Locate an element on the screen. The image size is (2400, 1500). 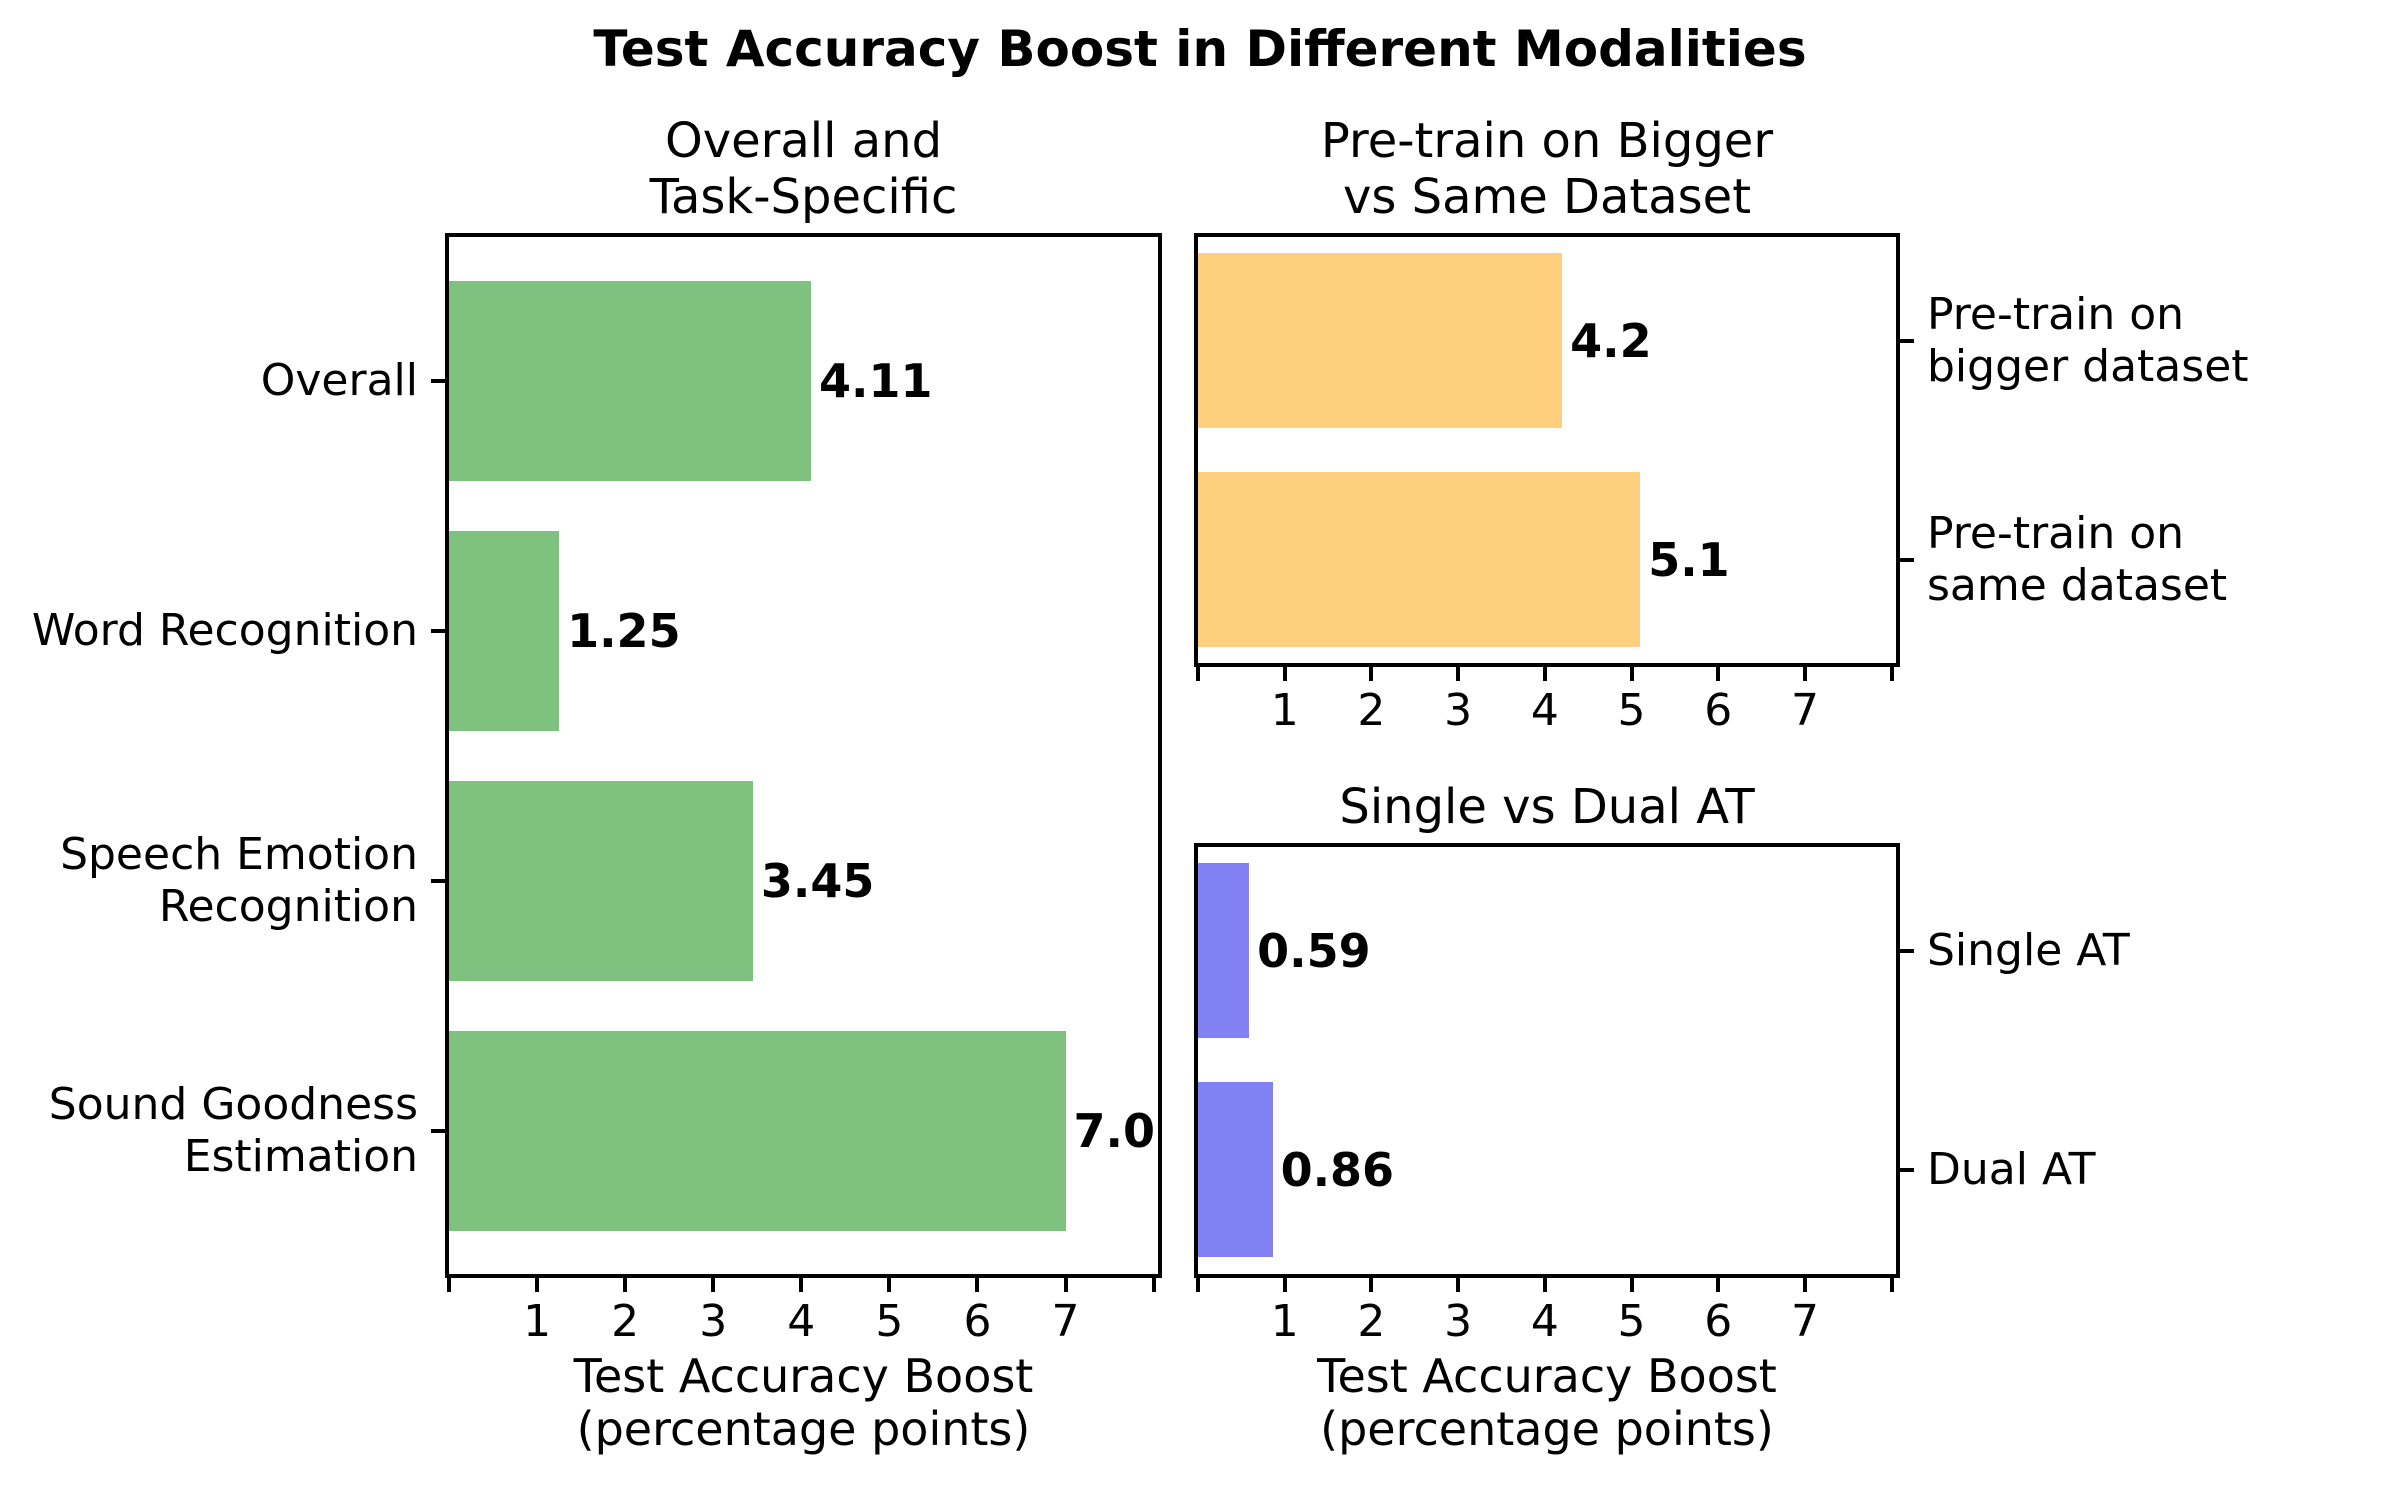
axes-title: Pre-train on Bigger vs Same Dataset is located at coordinates (1547, 169).